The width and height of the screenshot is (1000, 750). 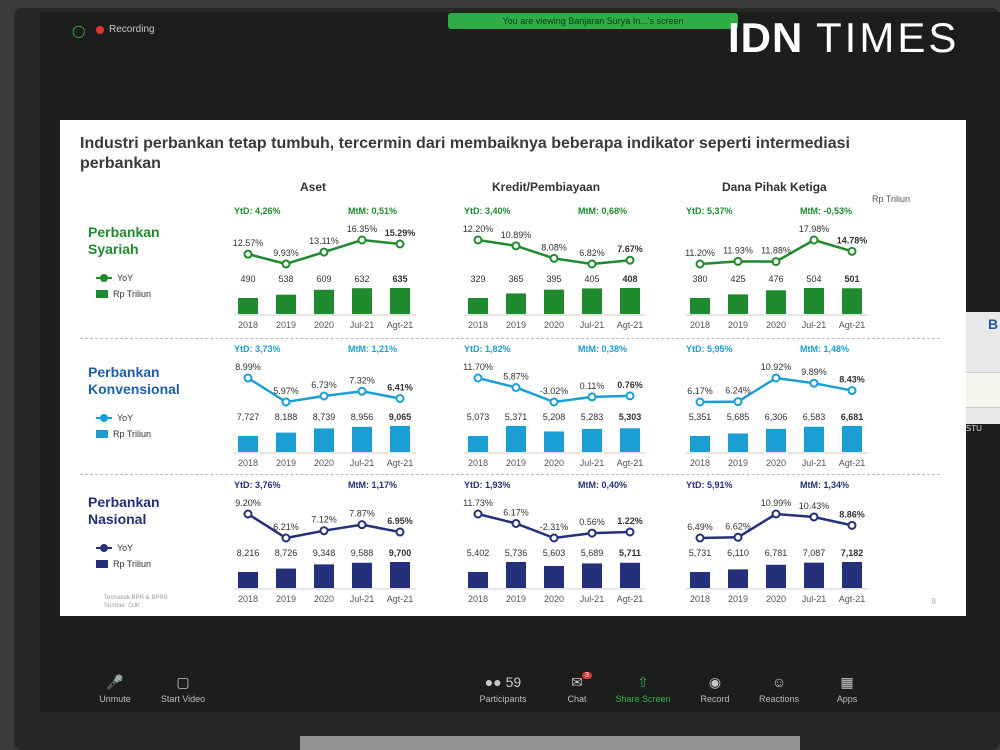 I want to click on yoy-label: 16.35%, so click(x=362, y=229).